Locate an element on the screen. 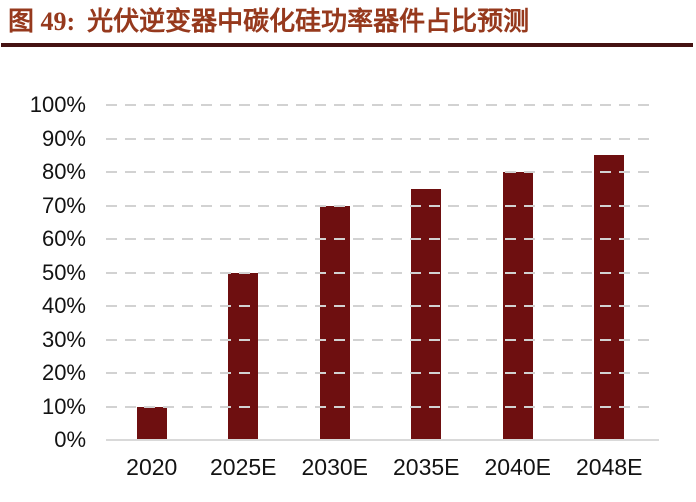 This screenshot has width=696, height=502. y-axis-labels: 0% 10% 20% 30% 40% 50% 60% 70% 80% 90% 100% is located at coordinates (48, 272).